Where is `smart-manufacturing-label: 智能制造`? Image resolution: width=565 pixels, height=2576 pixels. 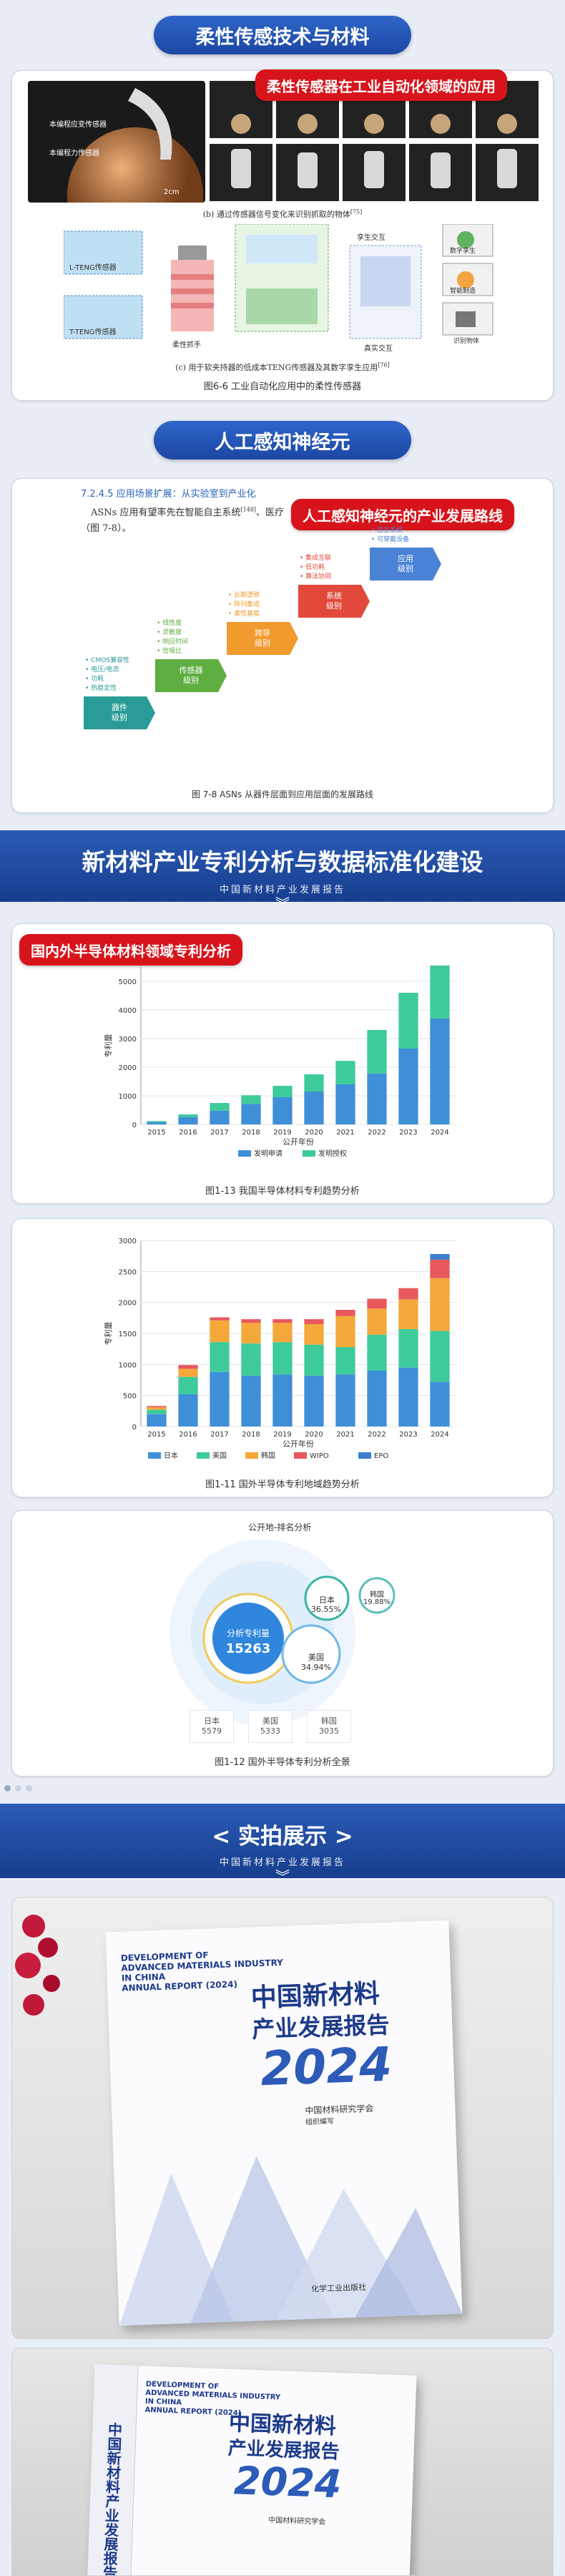 smart-manufacturing-label: 智能制造 is located at coordinates (463, 291).